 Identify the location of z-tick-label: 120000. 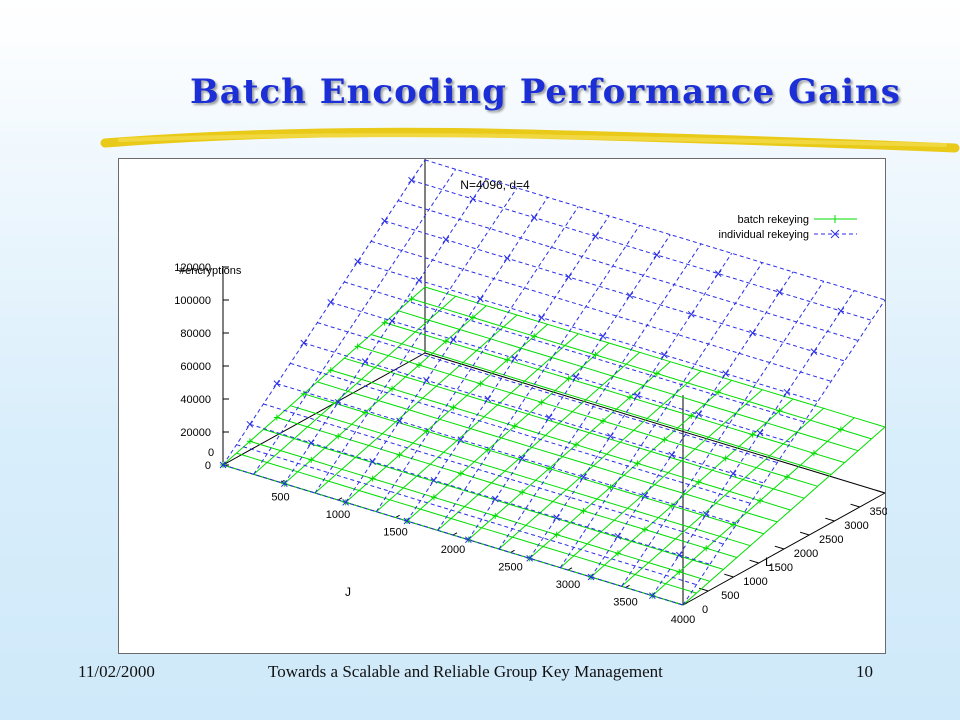
(192, 268).